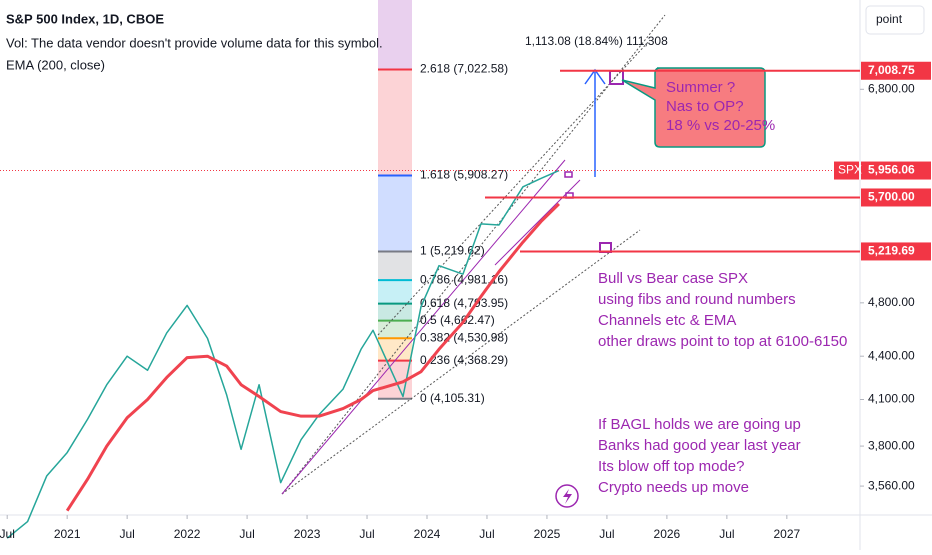  Describe the element at coordinates (705, 106) in the screenshot. I see `callout-line: Nas to OP?` at that location.